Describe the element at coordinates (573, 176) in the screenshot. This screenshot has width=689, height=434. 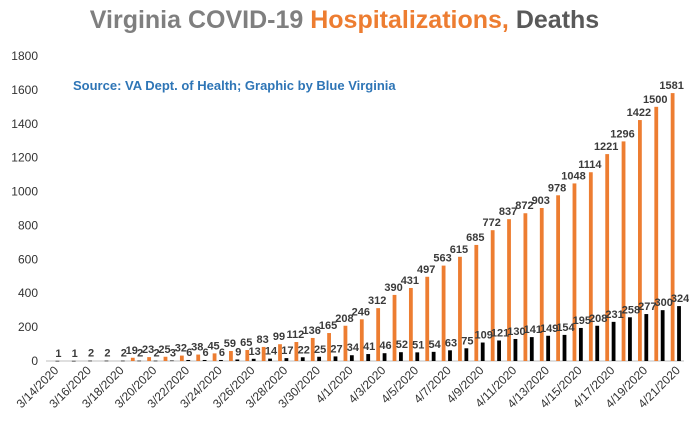
I see `data-label-hospitalizations: 1048` at that location.